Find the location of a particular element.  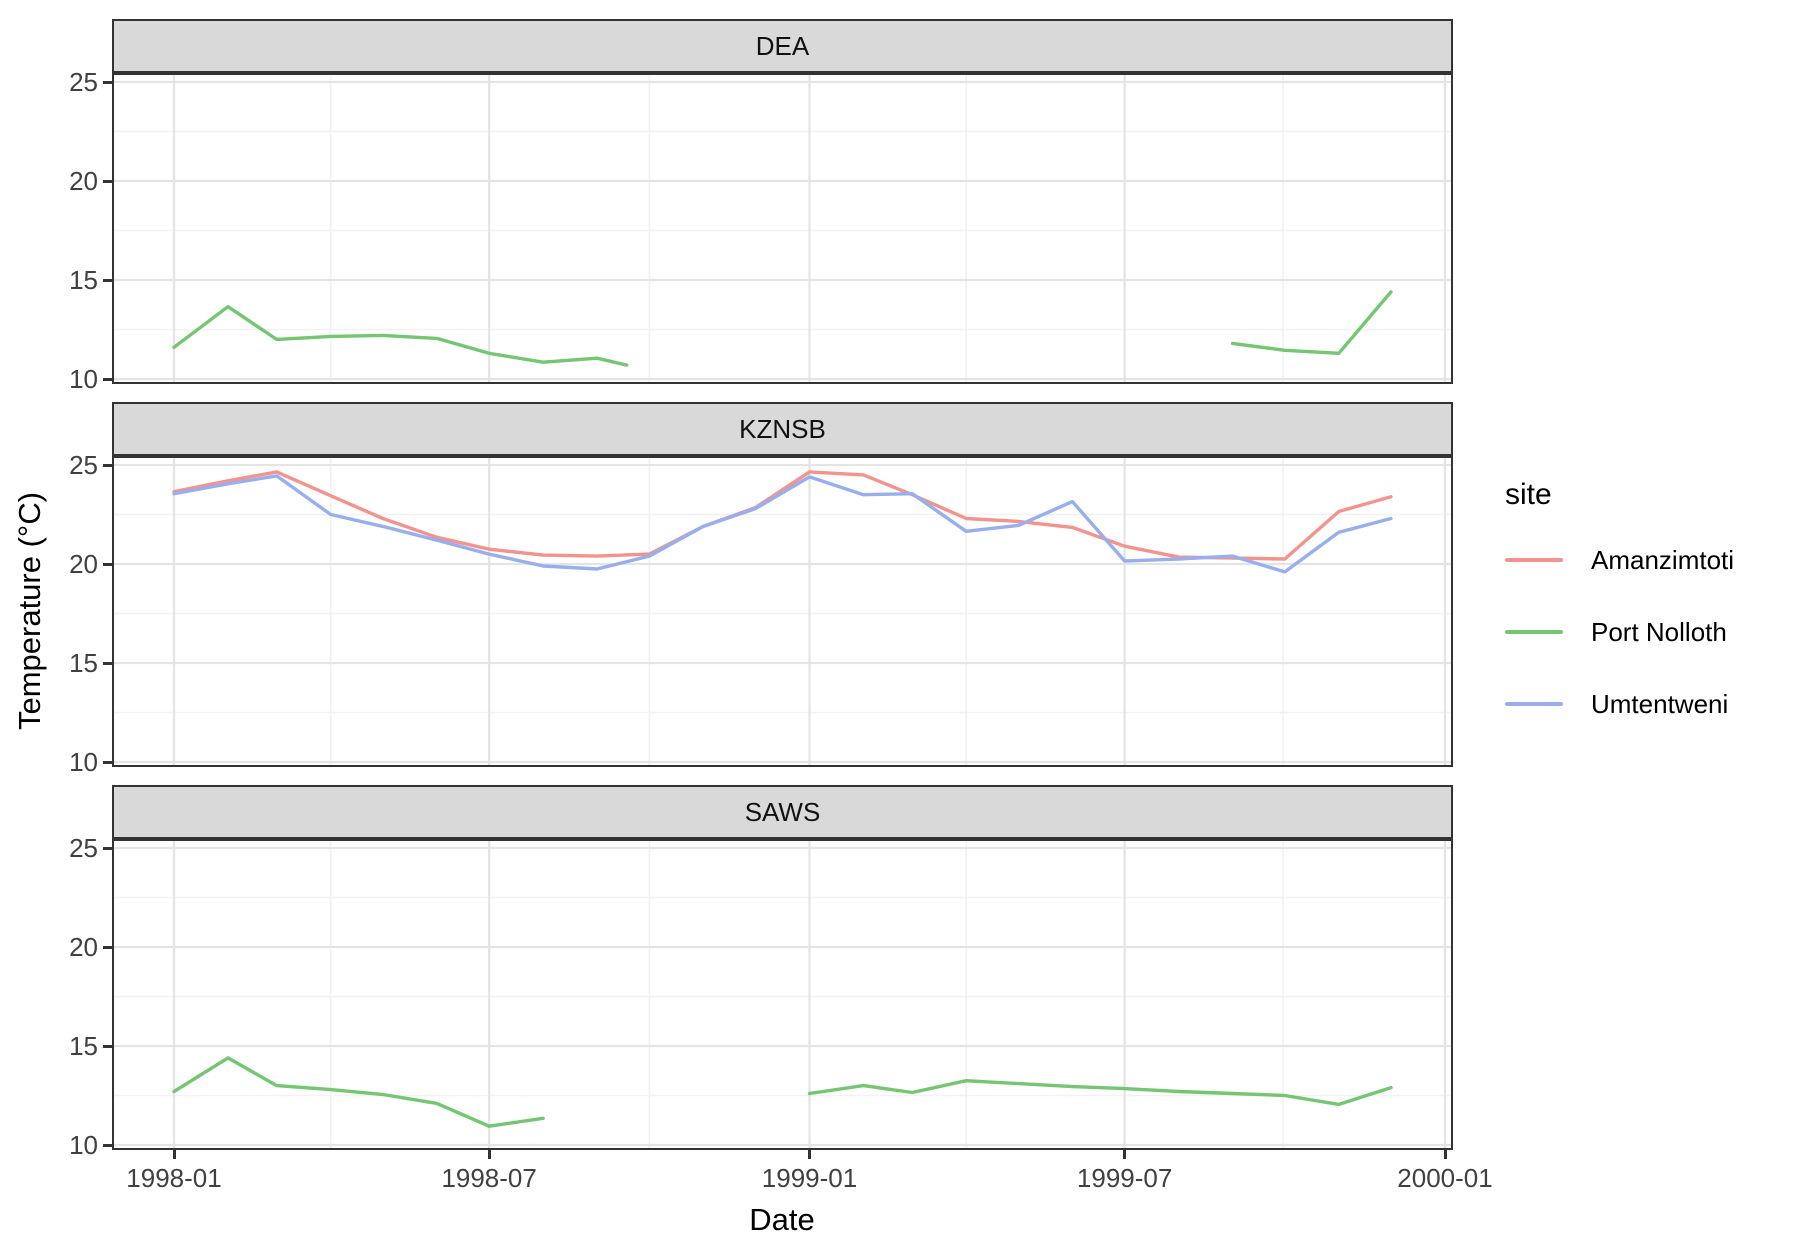

y-axis-title: Temperature (°C) is located at coordinates (29, 611).